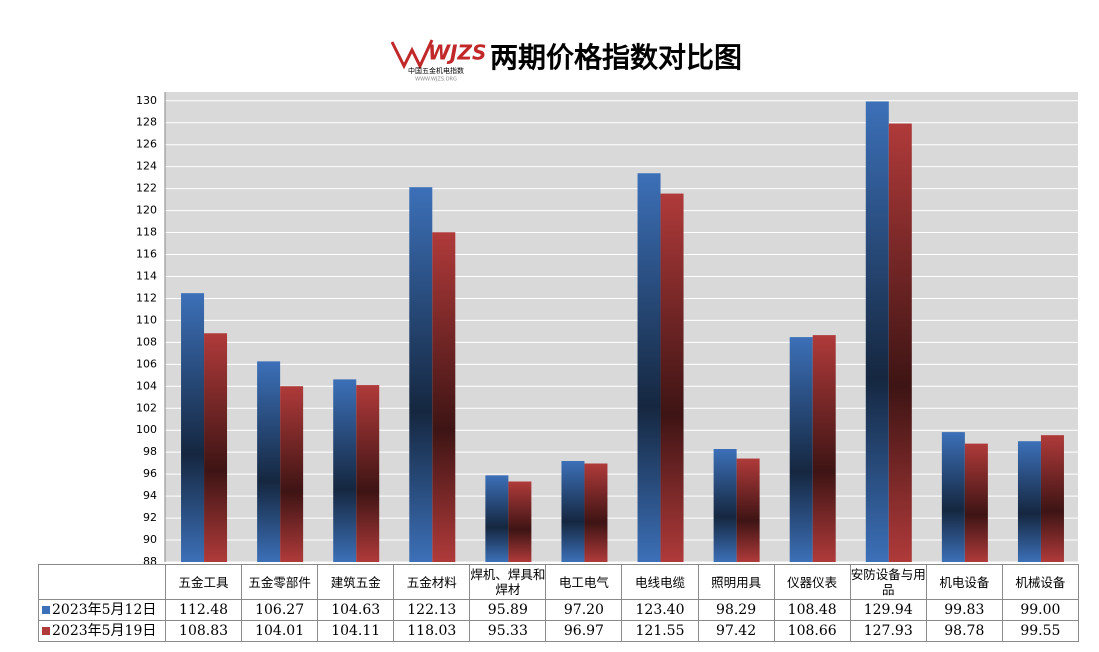  I want to click on legend-label: 2023年5月12日, so click(104, 609).